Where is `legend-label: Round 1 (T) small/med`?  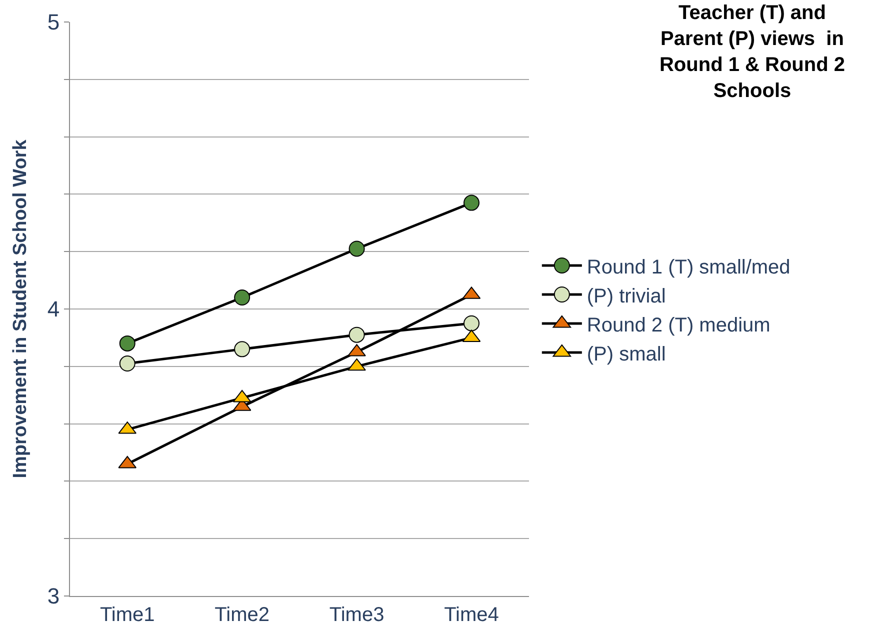
legend-label: Round 1 (T) small/med is located at coordinates (688, 267).